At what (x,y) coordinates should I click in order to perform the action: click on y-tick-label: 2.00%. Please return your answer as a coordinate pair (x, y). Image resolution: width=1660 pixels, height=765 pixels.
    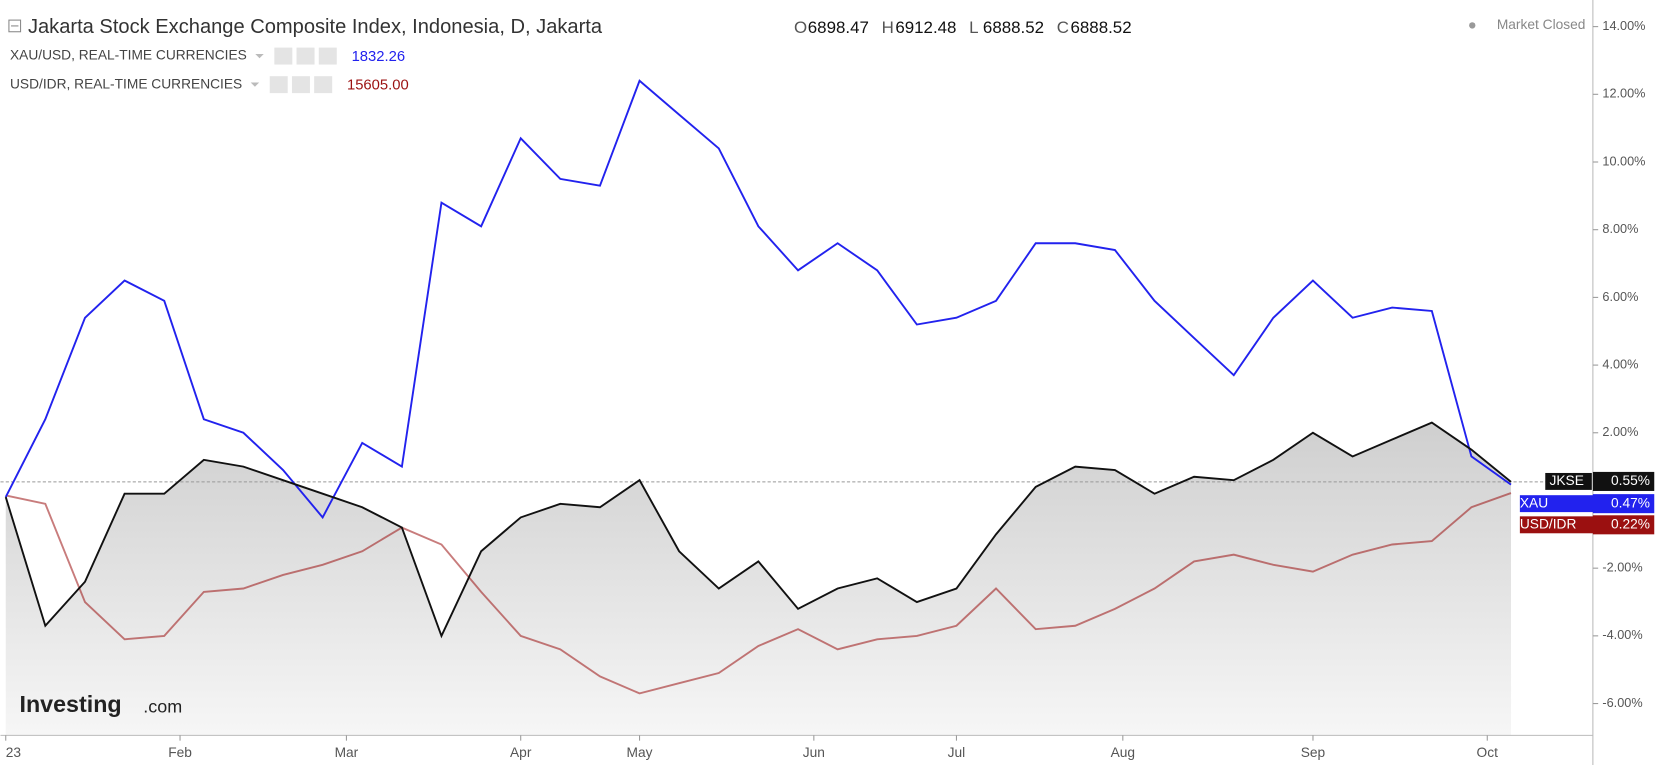
    Looking at the image, I should click on (1620, 432).